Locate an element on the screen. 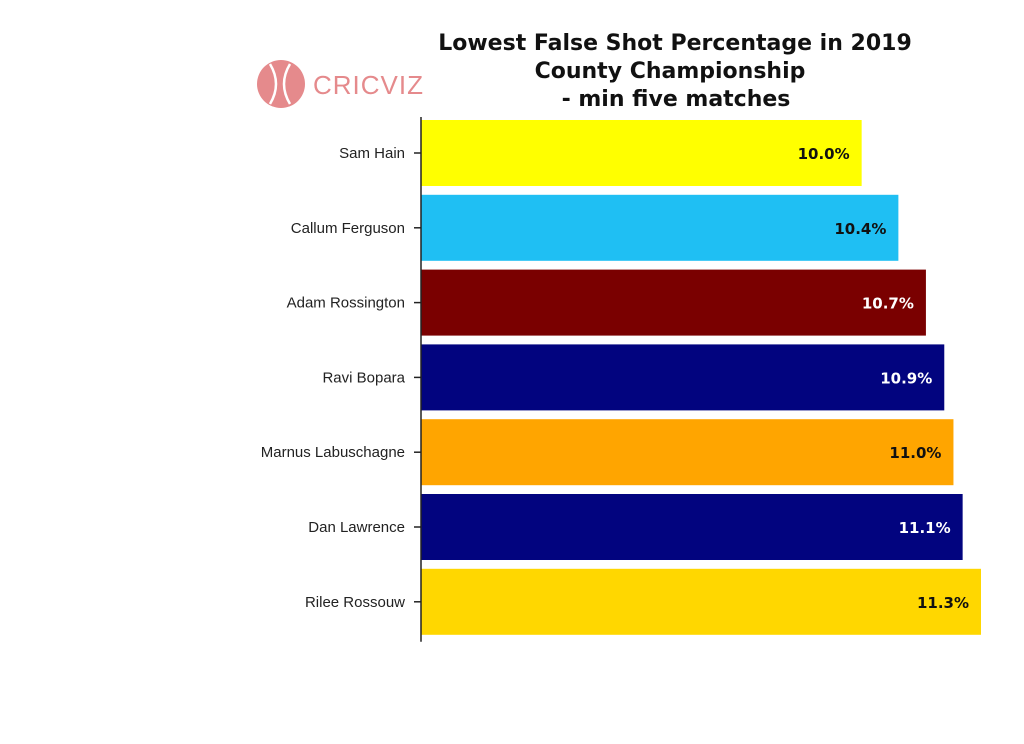  category-label-1: Callum Ferguson is located at coordinates (348, 228).